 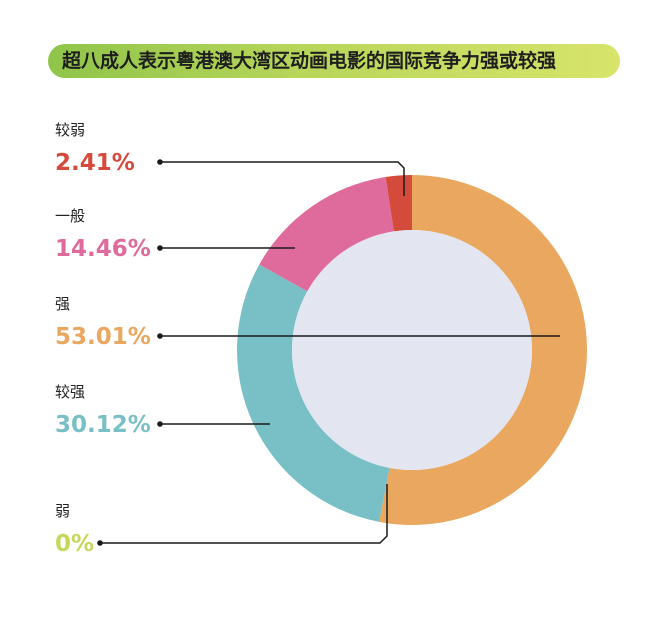 What do you see at coordinates (412, 350) in the screenshot?
I see `donut-center` at bounding box center [412, 350].